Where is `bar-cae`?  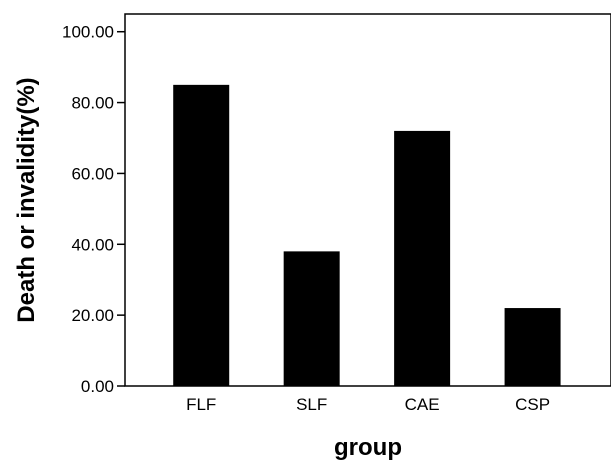
bar-cae is located at coordinates (422, 258).